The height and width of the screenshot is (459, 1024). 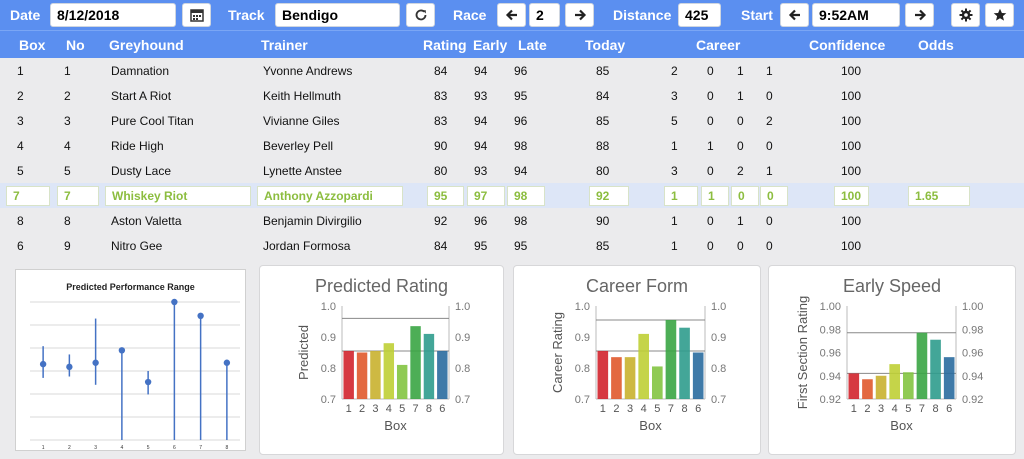 I want to click on chart-title: Predicted Rating, so click(x=381, y=286).